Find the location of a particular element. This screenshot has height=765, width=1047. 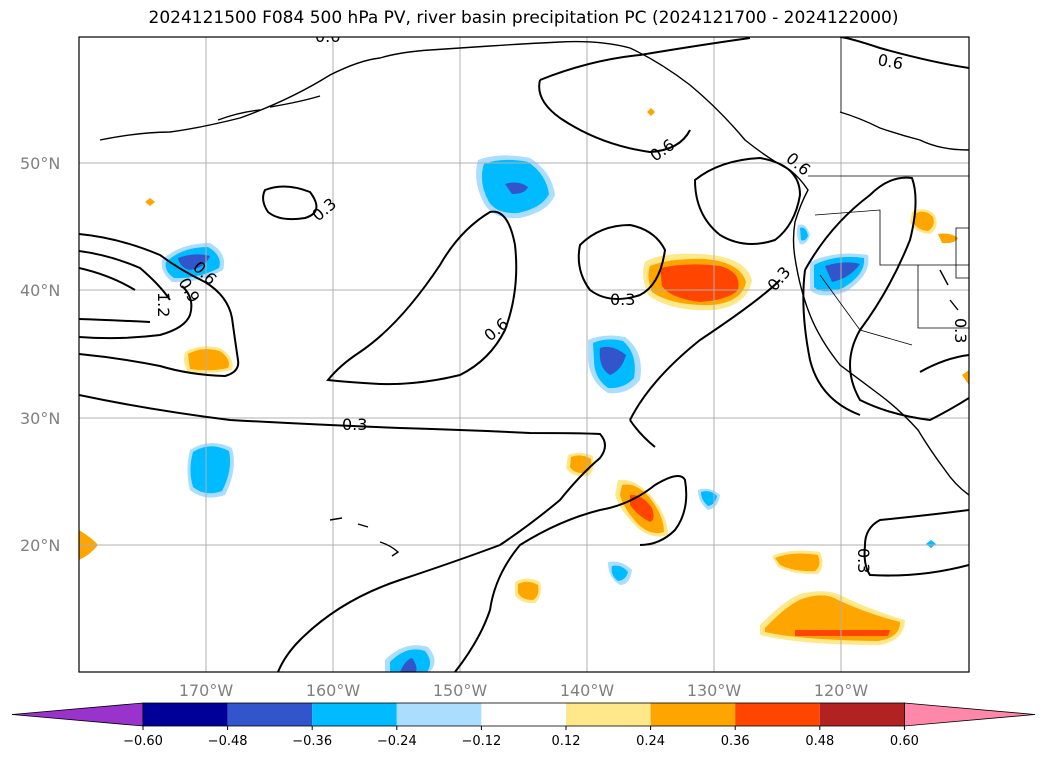

lon-label: 160°W is located at coordinates (333, 690).